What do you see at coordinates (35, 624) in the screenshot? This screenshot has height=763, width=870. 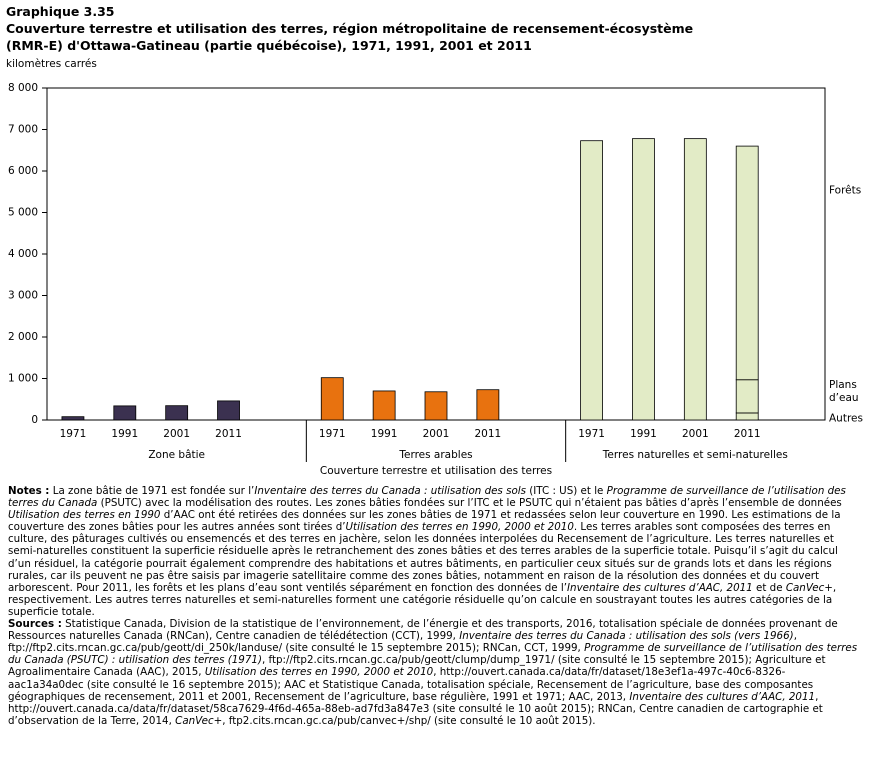 I see `notes-label: Sources :` at bounding box center [35, 624].